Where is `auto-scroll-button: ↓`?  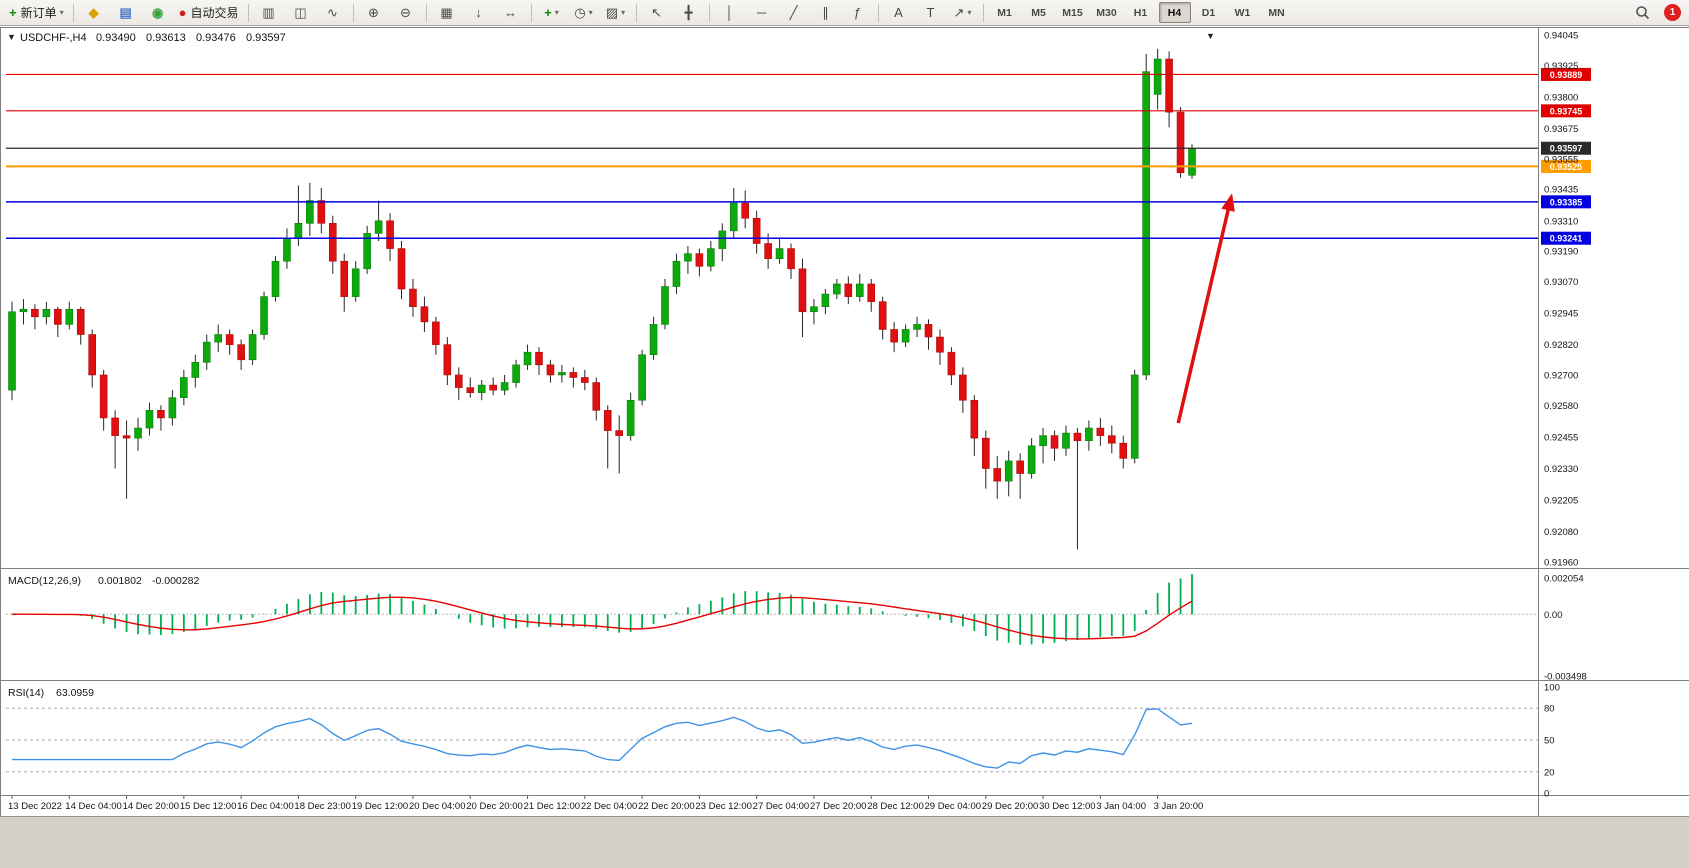
auto-scroll-button: ↓ is located at coordinates (479, 13).